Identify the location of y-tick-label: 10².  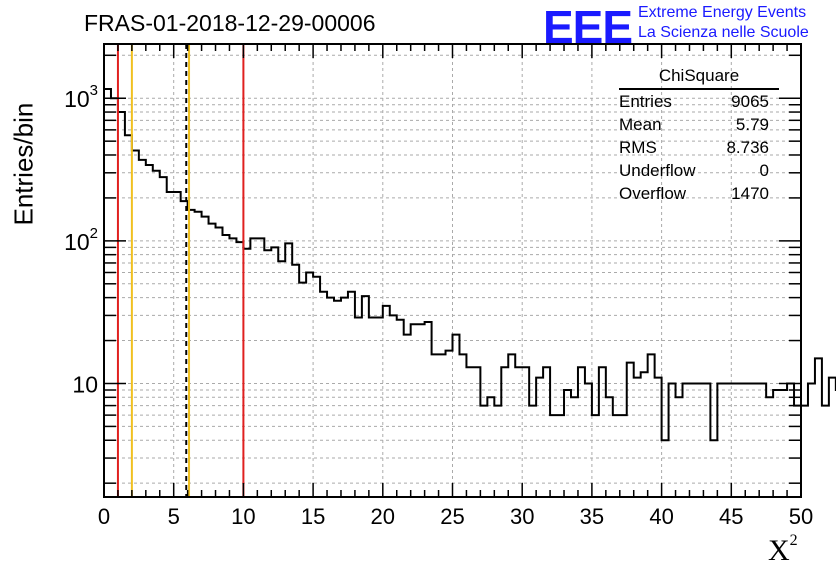
(81, 240).